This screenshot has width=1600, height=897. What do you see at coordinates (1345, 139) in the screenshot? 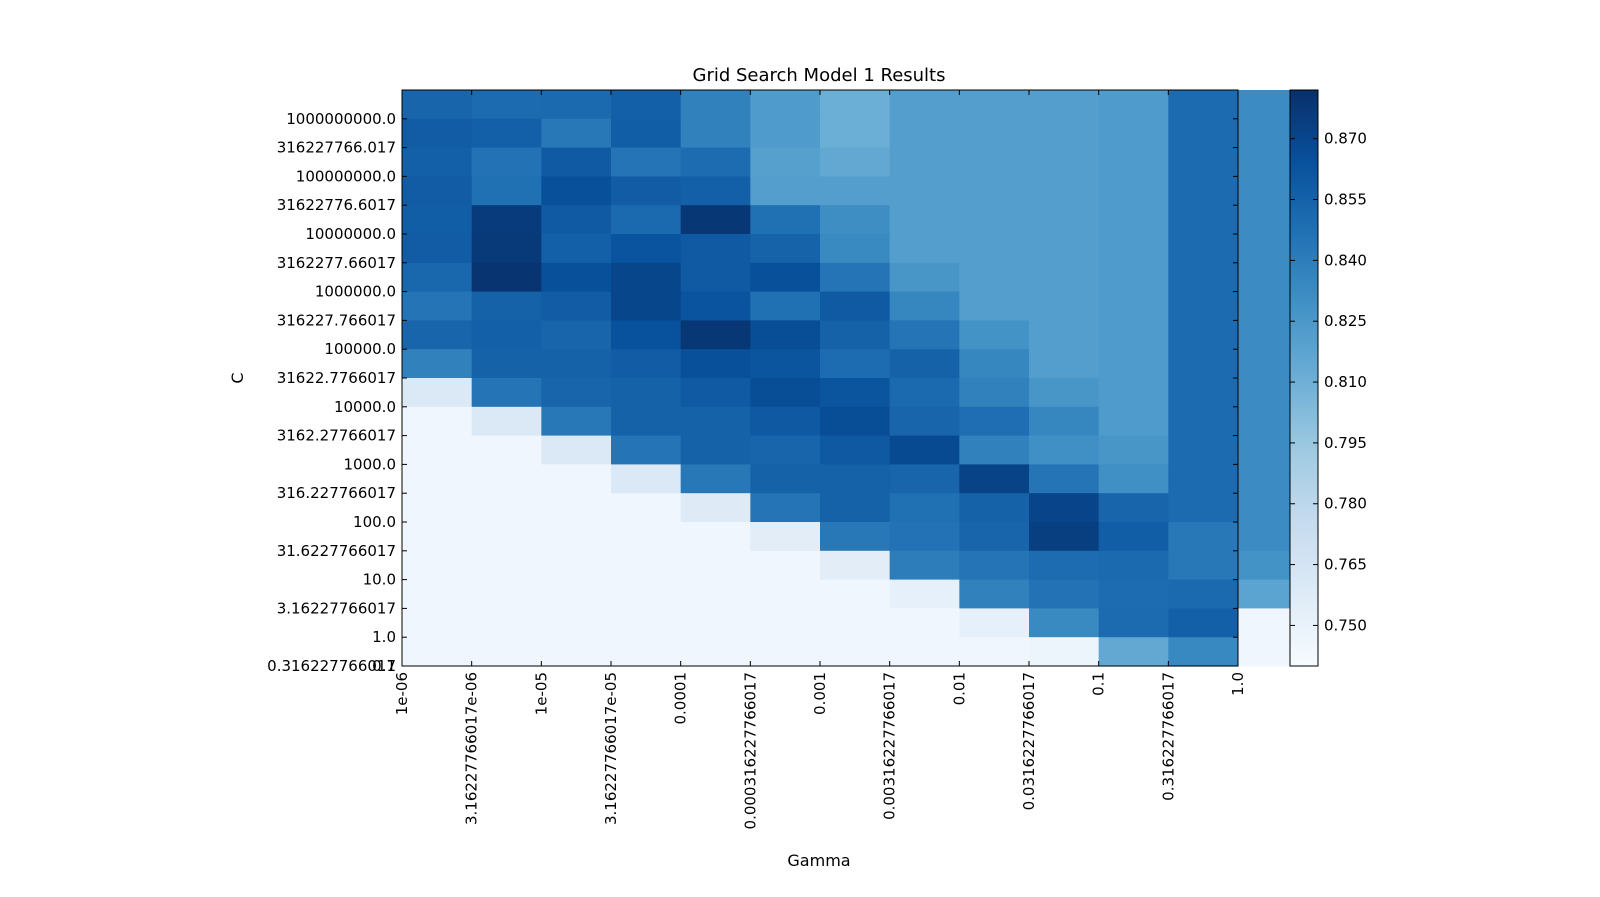
I see `colorbar-tick-label: 0.870` at bounding box center [1345, 139].